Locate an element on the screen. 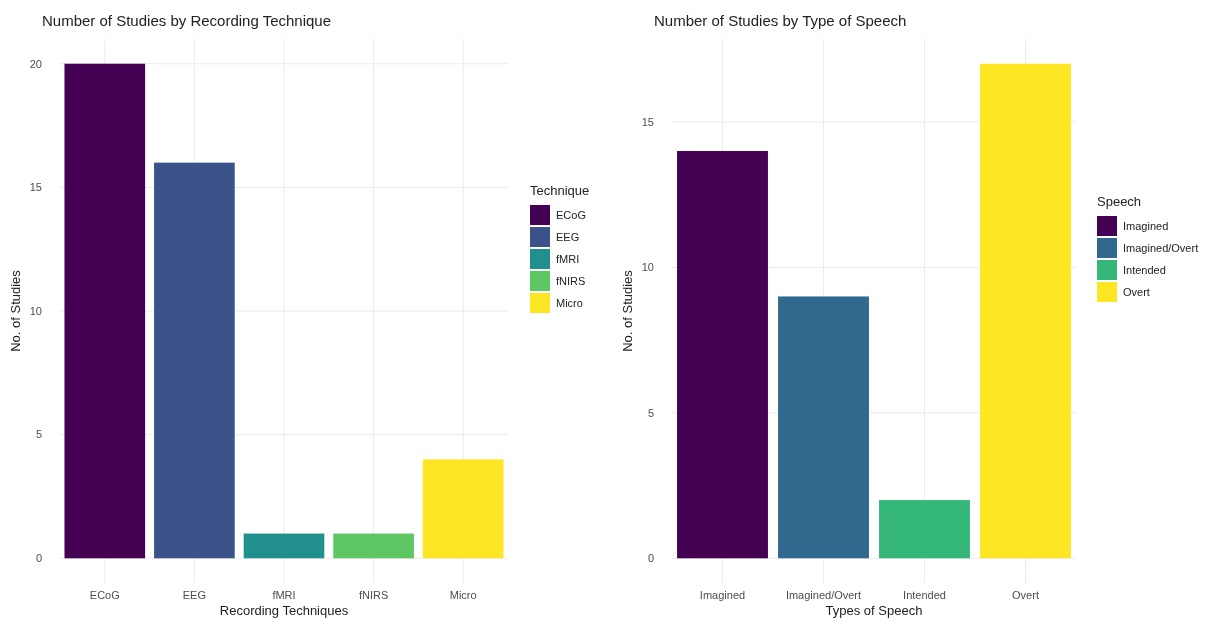 This screenshot has width=1220, height=621. chart-title: Number of Studies by Type of Speech is located at coordinates (780, 20).